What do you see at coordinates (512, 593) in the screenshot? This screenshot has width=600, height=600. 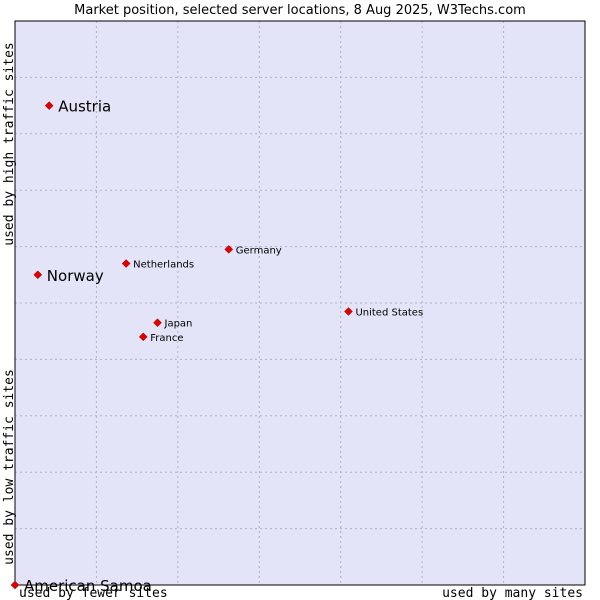 I see `x-axis-label-high: used by many sites` at bounding box center [512, 593].